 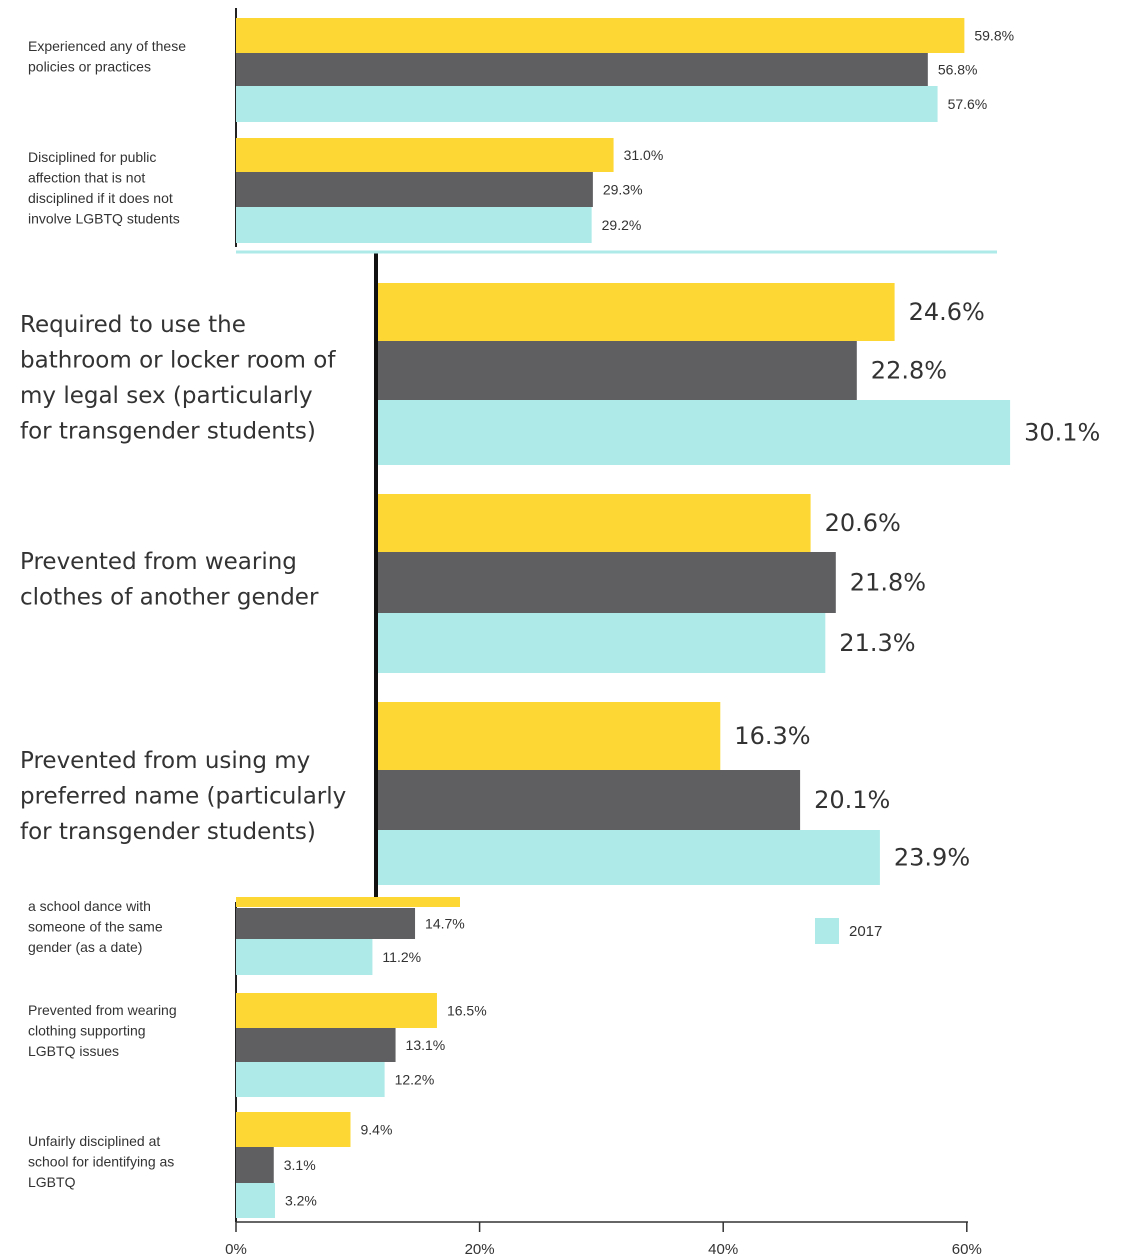 What do you see at coordinates (94, 1141) in the screenshot?
I see `category-label: Unfairly disciplined at` at bounding box center [94, 1141].